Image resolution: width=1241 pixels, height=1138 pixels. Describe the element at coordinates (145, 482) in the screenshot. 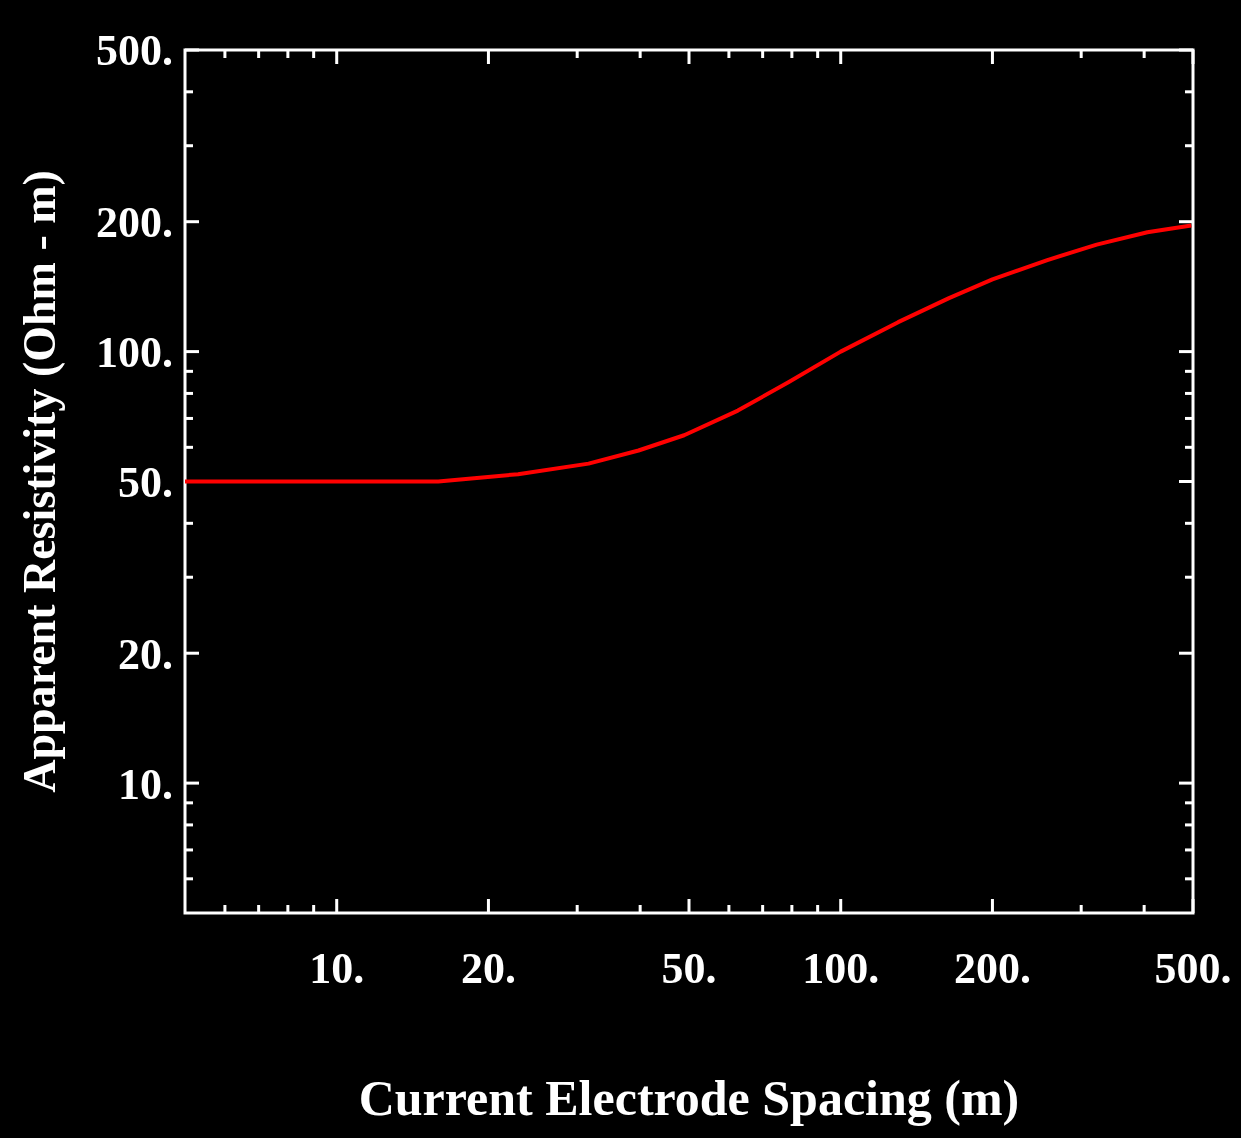

I see `y-tick-label: 50.` at that location.